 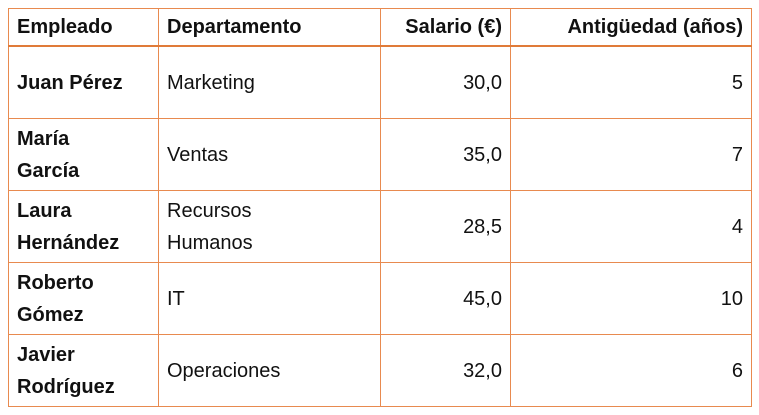 I want to click on table-cell: 10, so click(x=631, y=298).